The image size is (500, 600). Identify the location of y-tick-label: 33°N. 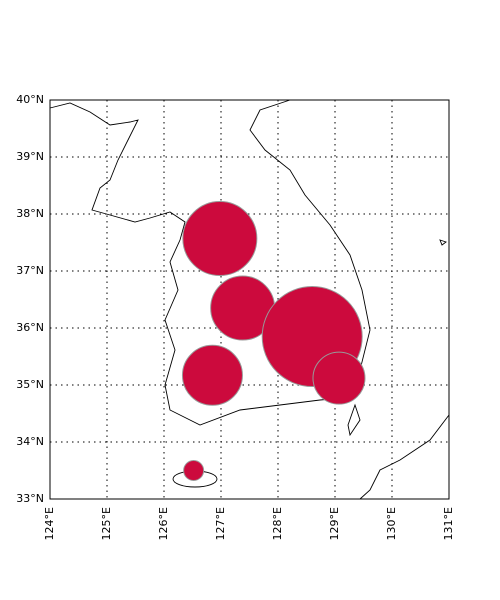
(30, 498).